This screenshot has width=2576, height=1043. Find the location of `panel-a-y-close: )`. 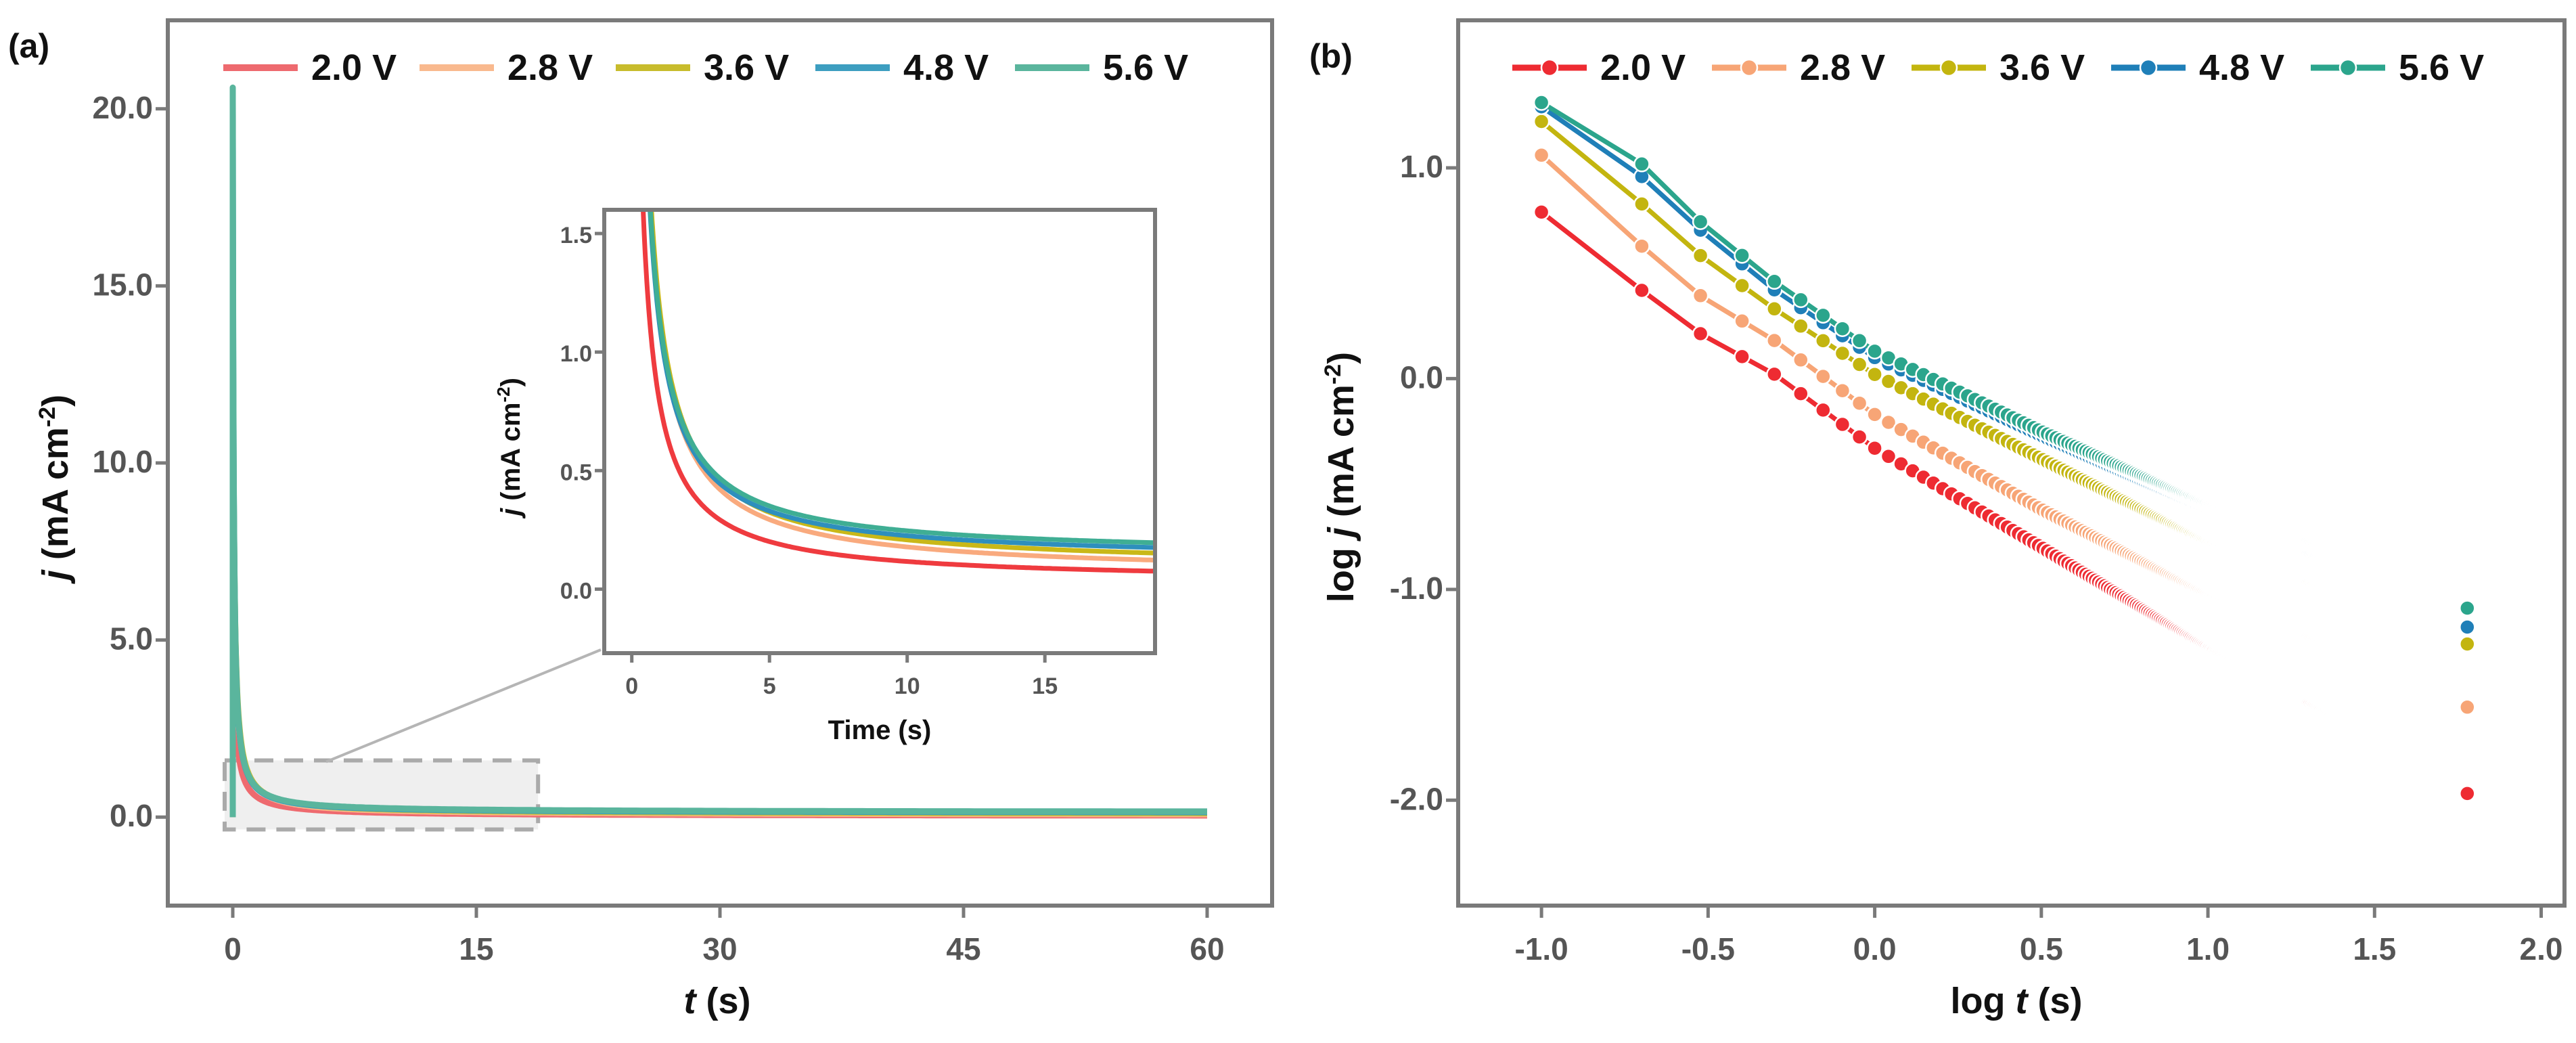

panel-a-y-close: ) is located at coordinates (56, 401).